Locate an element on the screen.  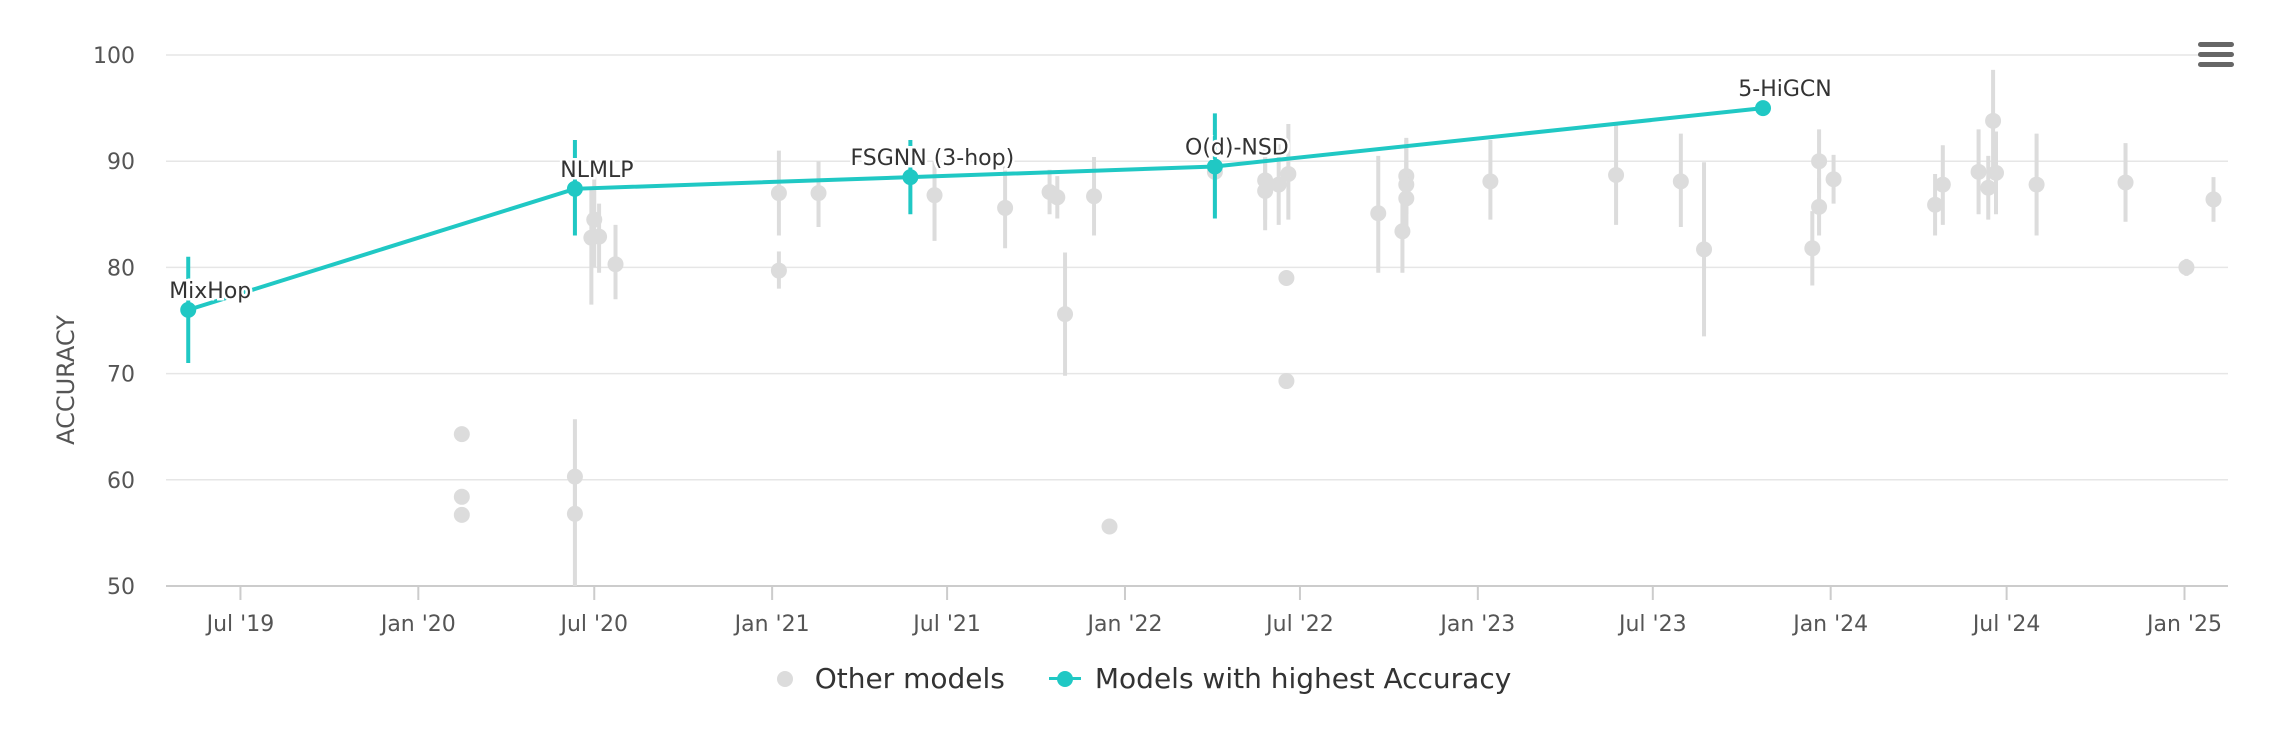
best-model-label: 5-HiGCN is located at coordinates (1784, 89).